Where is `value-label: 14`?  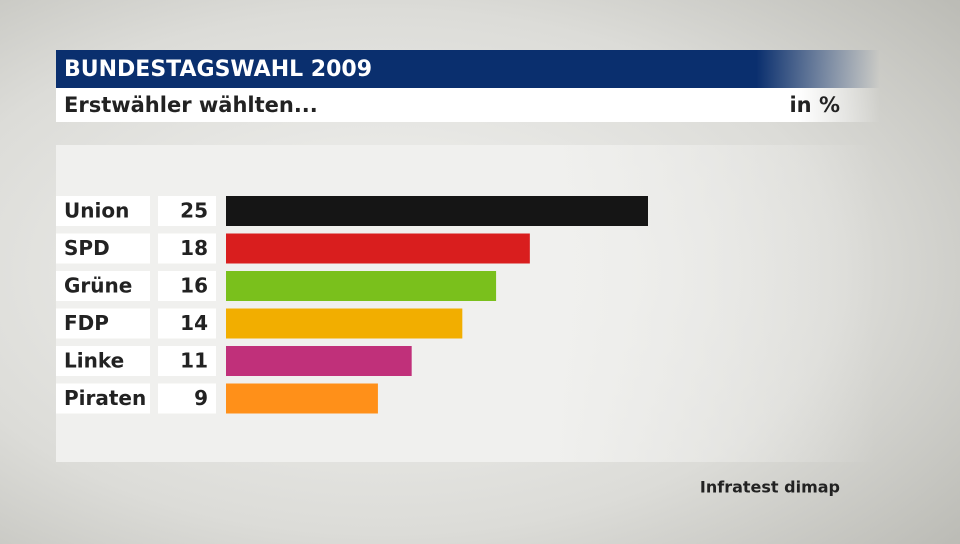 value-label: 14 is located at coordinates (194, 323).